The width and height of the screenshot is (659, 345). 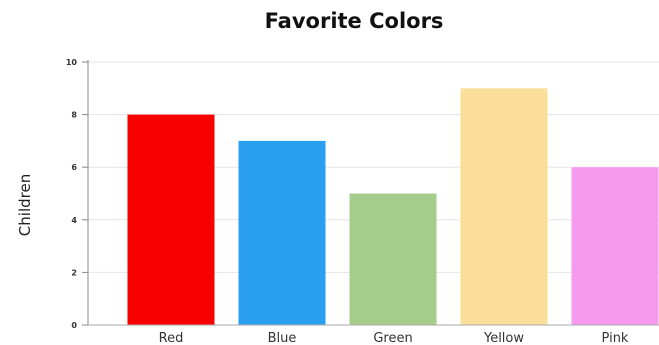 What do you see at coordinates (74, 272) in the screenshot?
I see `y-tick-label: 2` at bounding box center [74, 272].